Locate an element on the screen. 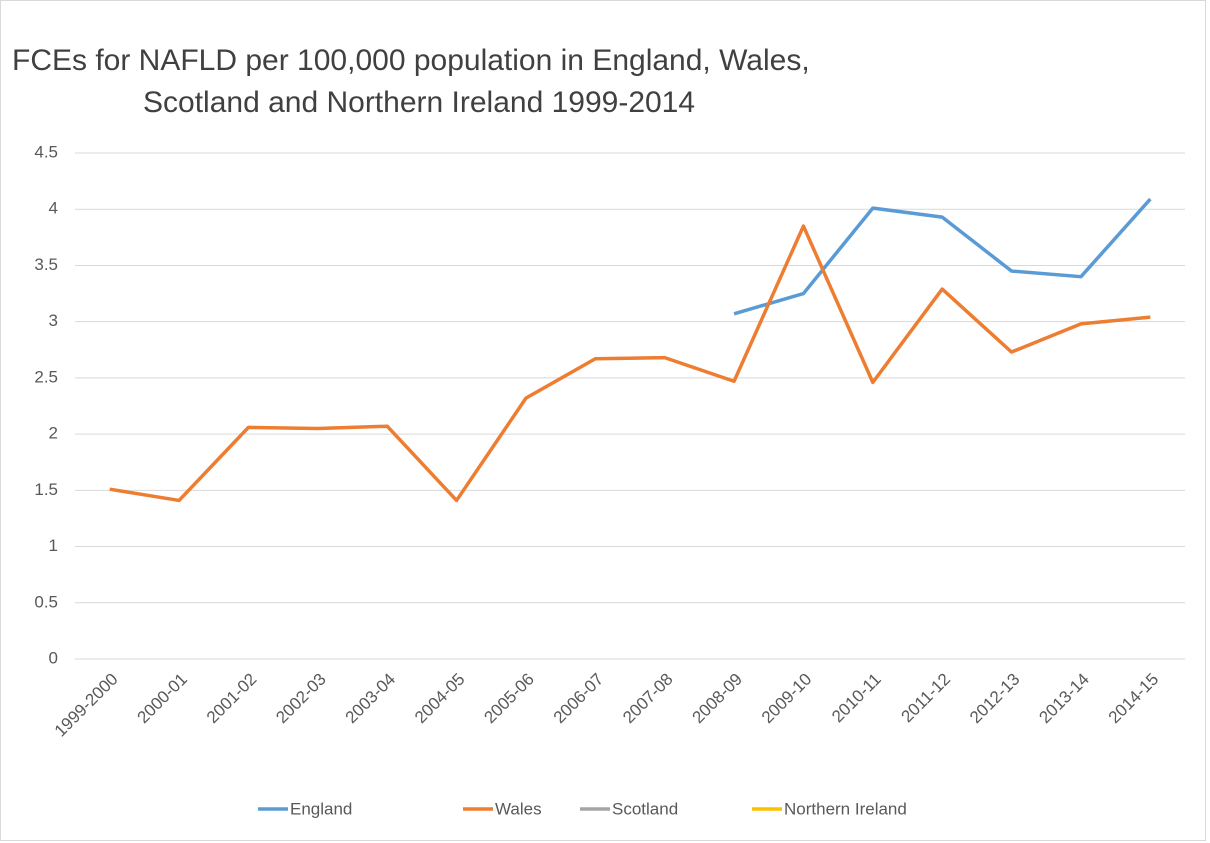  y-tick-label: 0 is located at coordinates (53, 657).